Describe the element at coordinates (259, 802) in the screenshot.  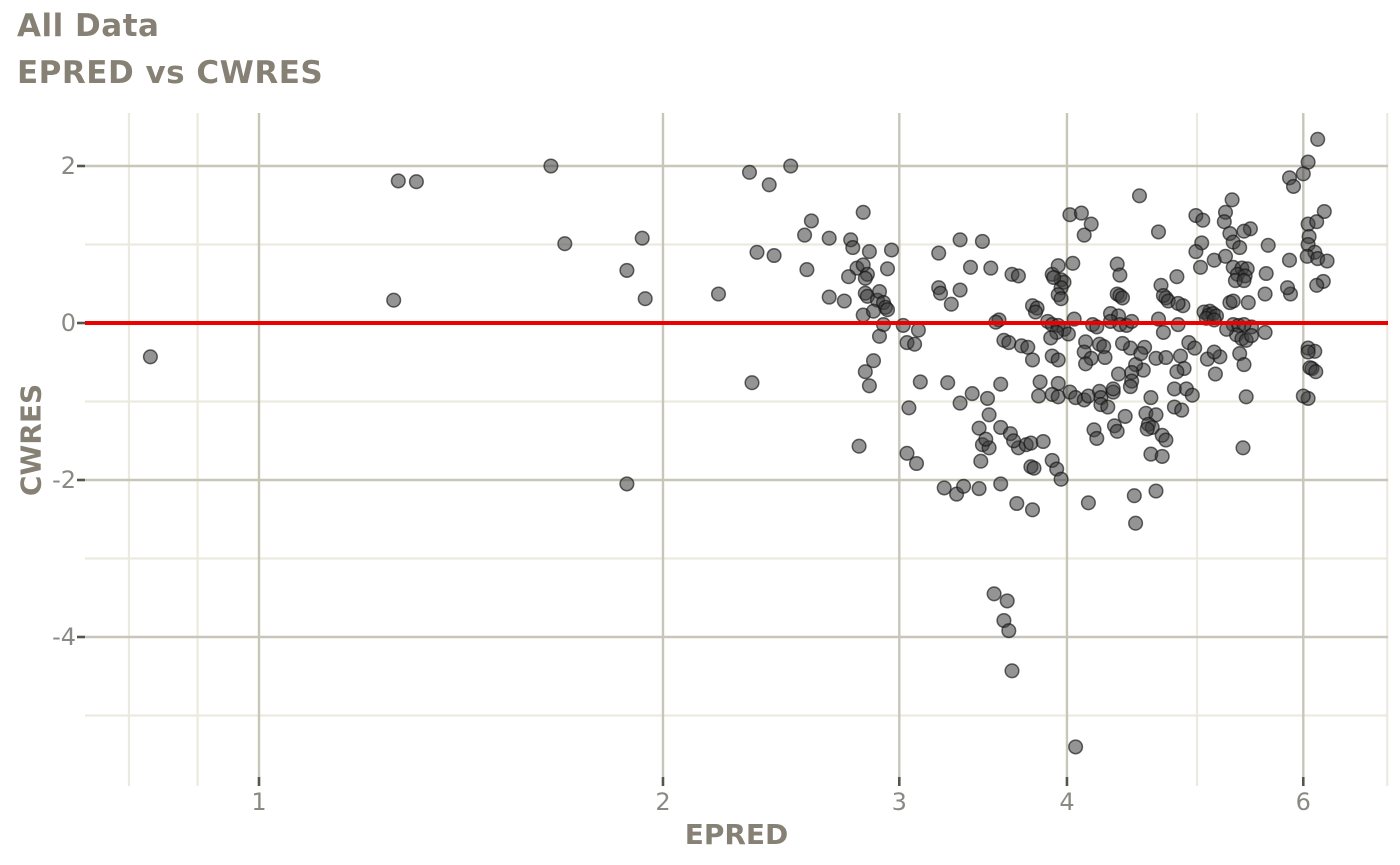
I see `x-tick-label: 1` at that location.